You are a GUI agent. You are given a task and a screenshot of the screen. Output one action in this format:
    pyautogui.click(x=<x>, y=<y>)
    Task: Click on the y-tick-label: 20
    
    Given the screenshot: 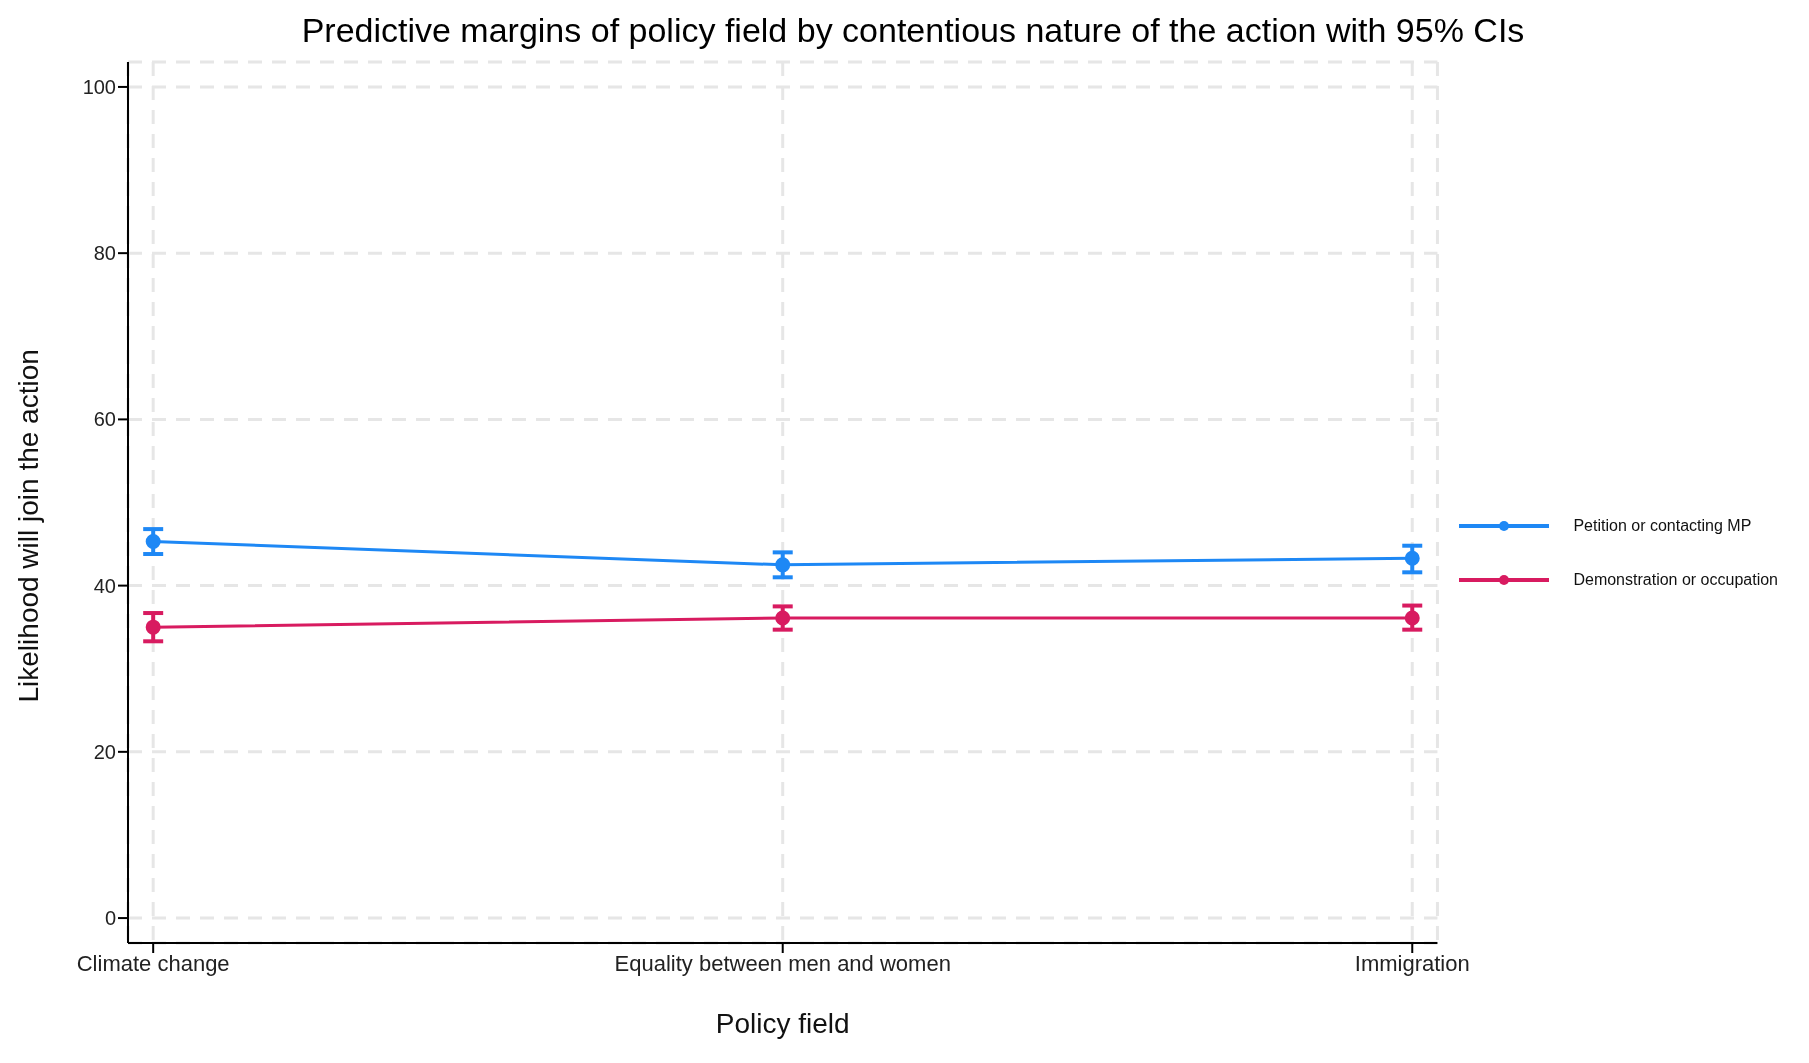 What is the action you would take?
    pyautogui.click(x=104, y=751)
    